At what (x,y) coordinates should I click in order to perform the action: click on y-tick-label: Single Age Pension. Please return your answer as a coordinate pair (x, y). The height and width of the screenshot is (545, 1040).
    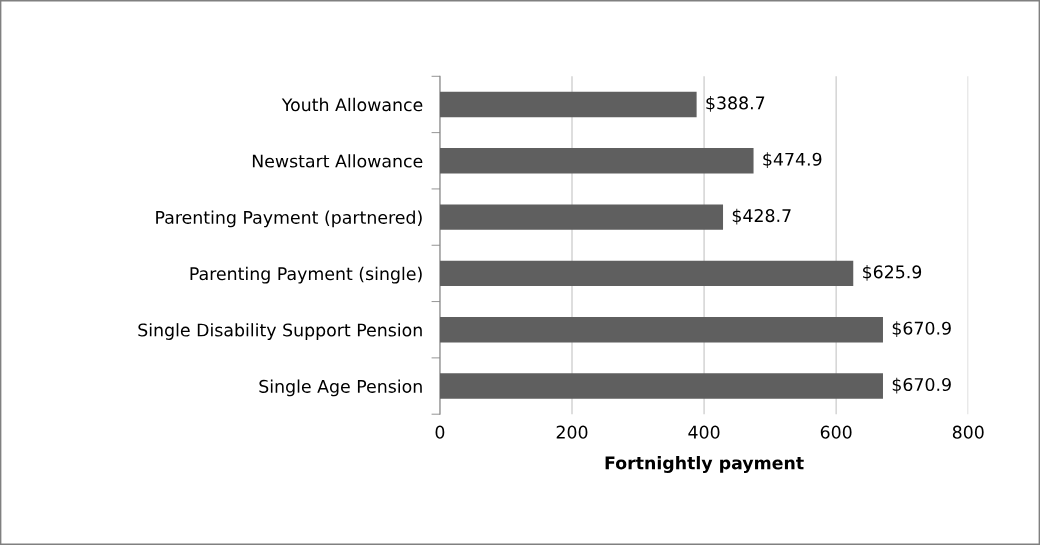
    Looking at the image, I should click on (340, 388).